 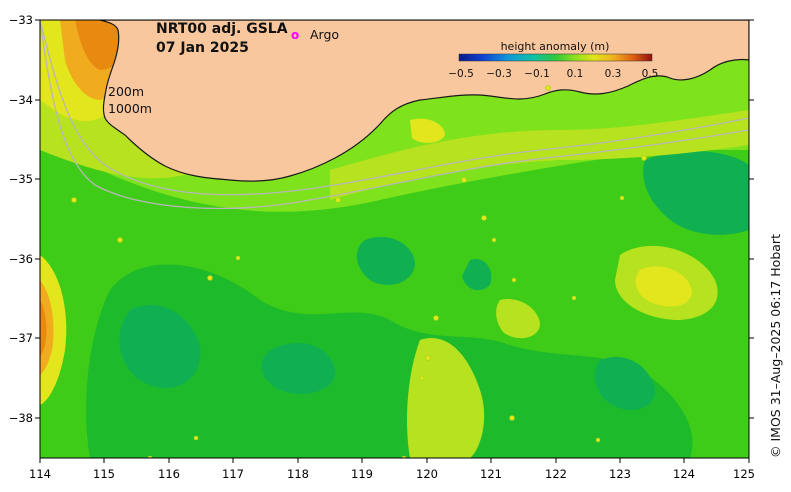 I want to click on argo-legend-icon: o, so click(x=295, y=35).